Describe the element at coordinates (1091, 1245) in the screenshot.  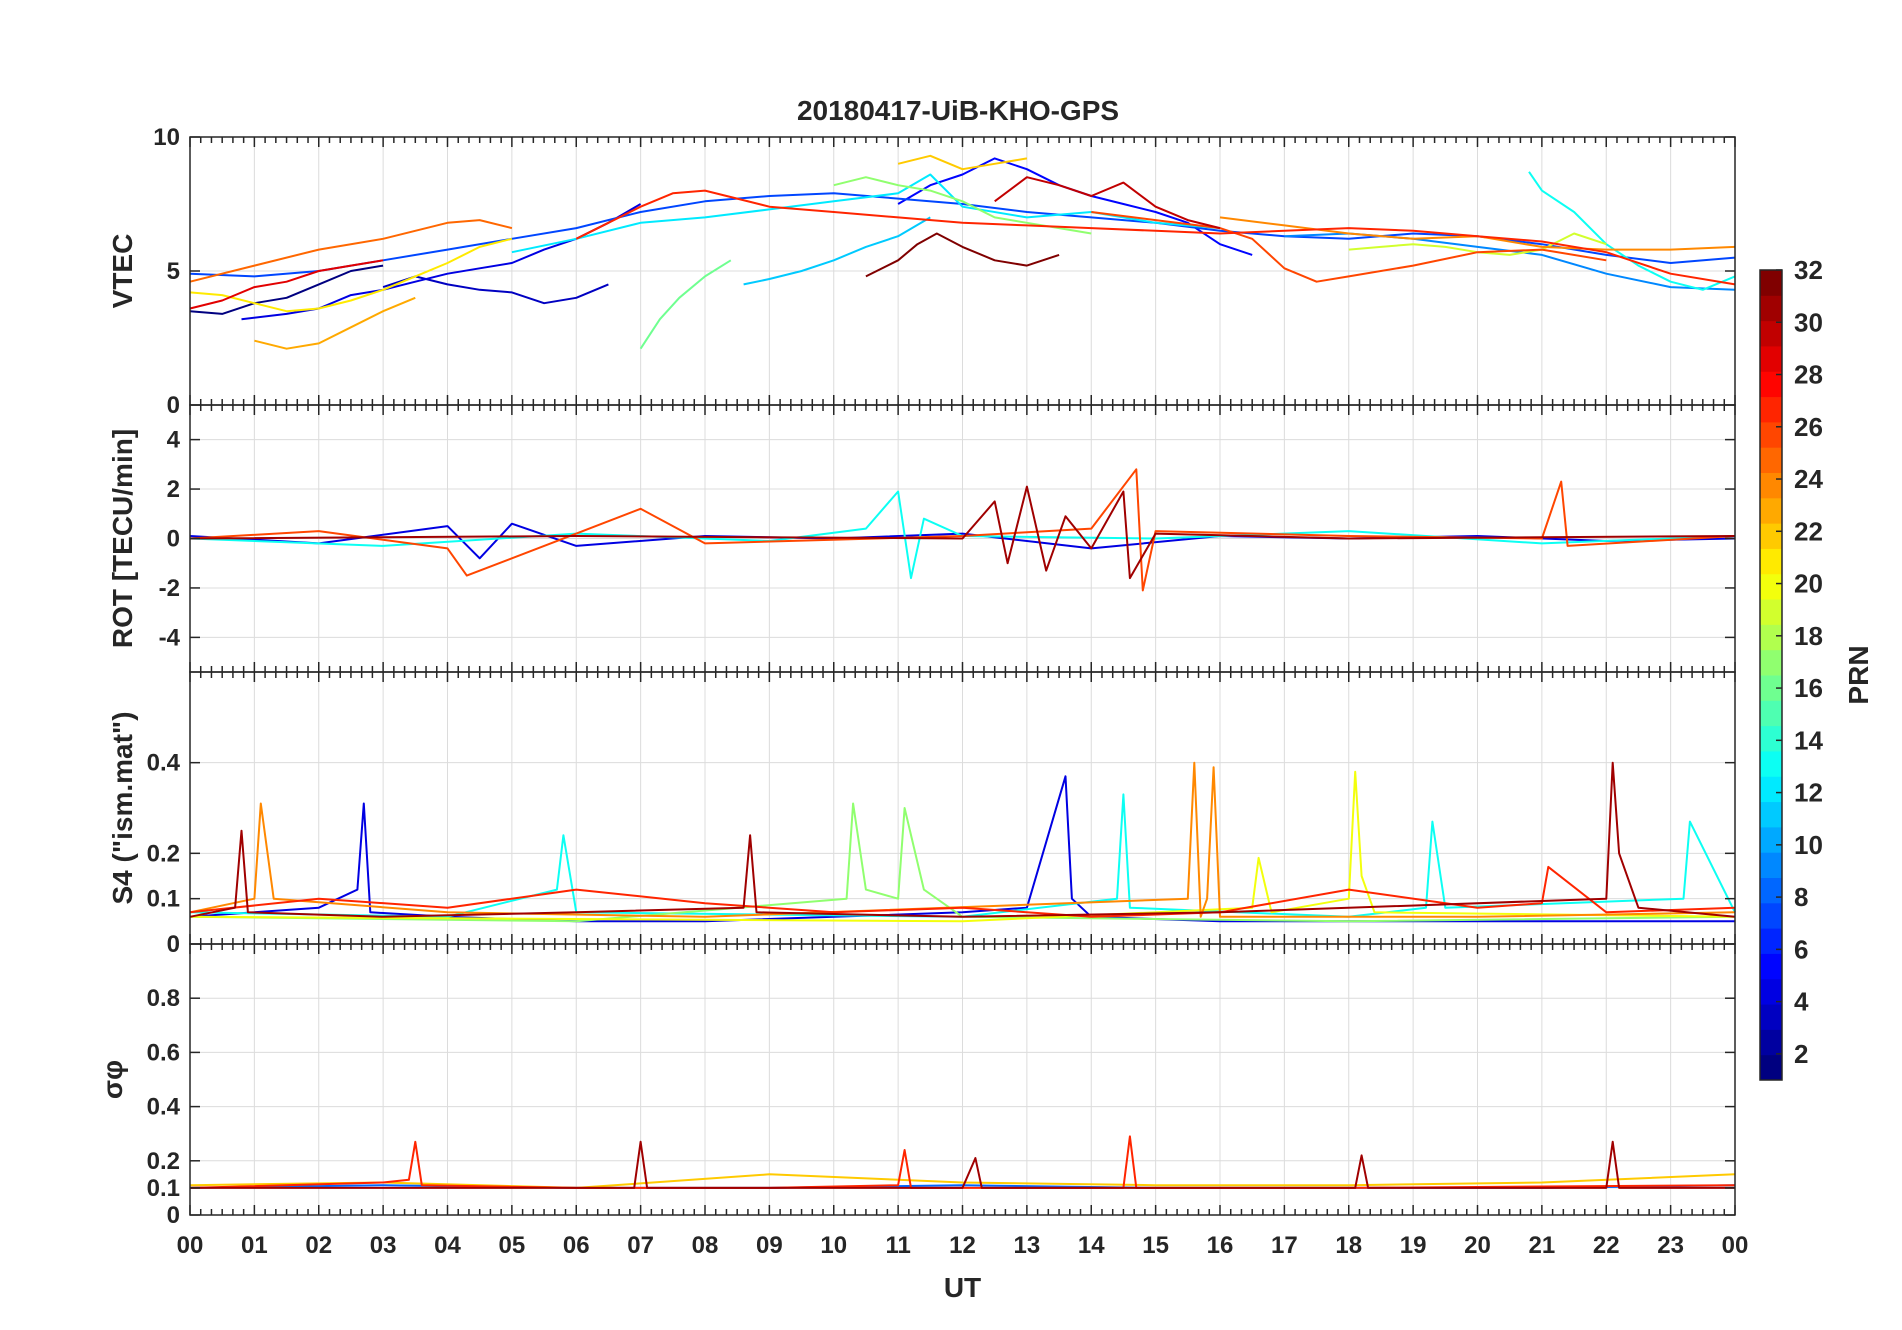
I see `x-tick-label: 14` at that location.